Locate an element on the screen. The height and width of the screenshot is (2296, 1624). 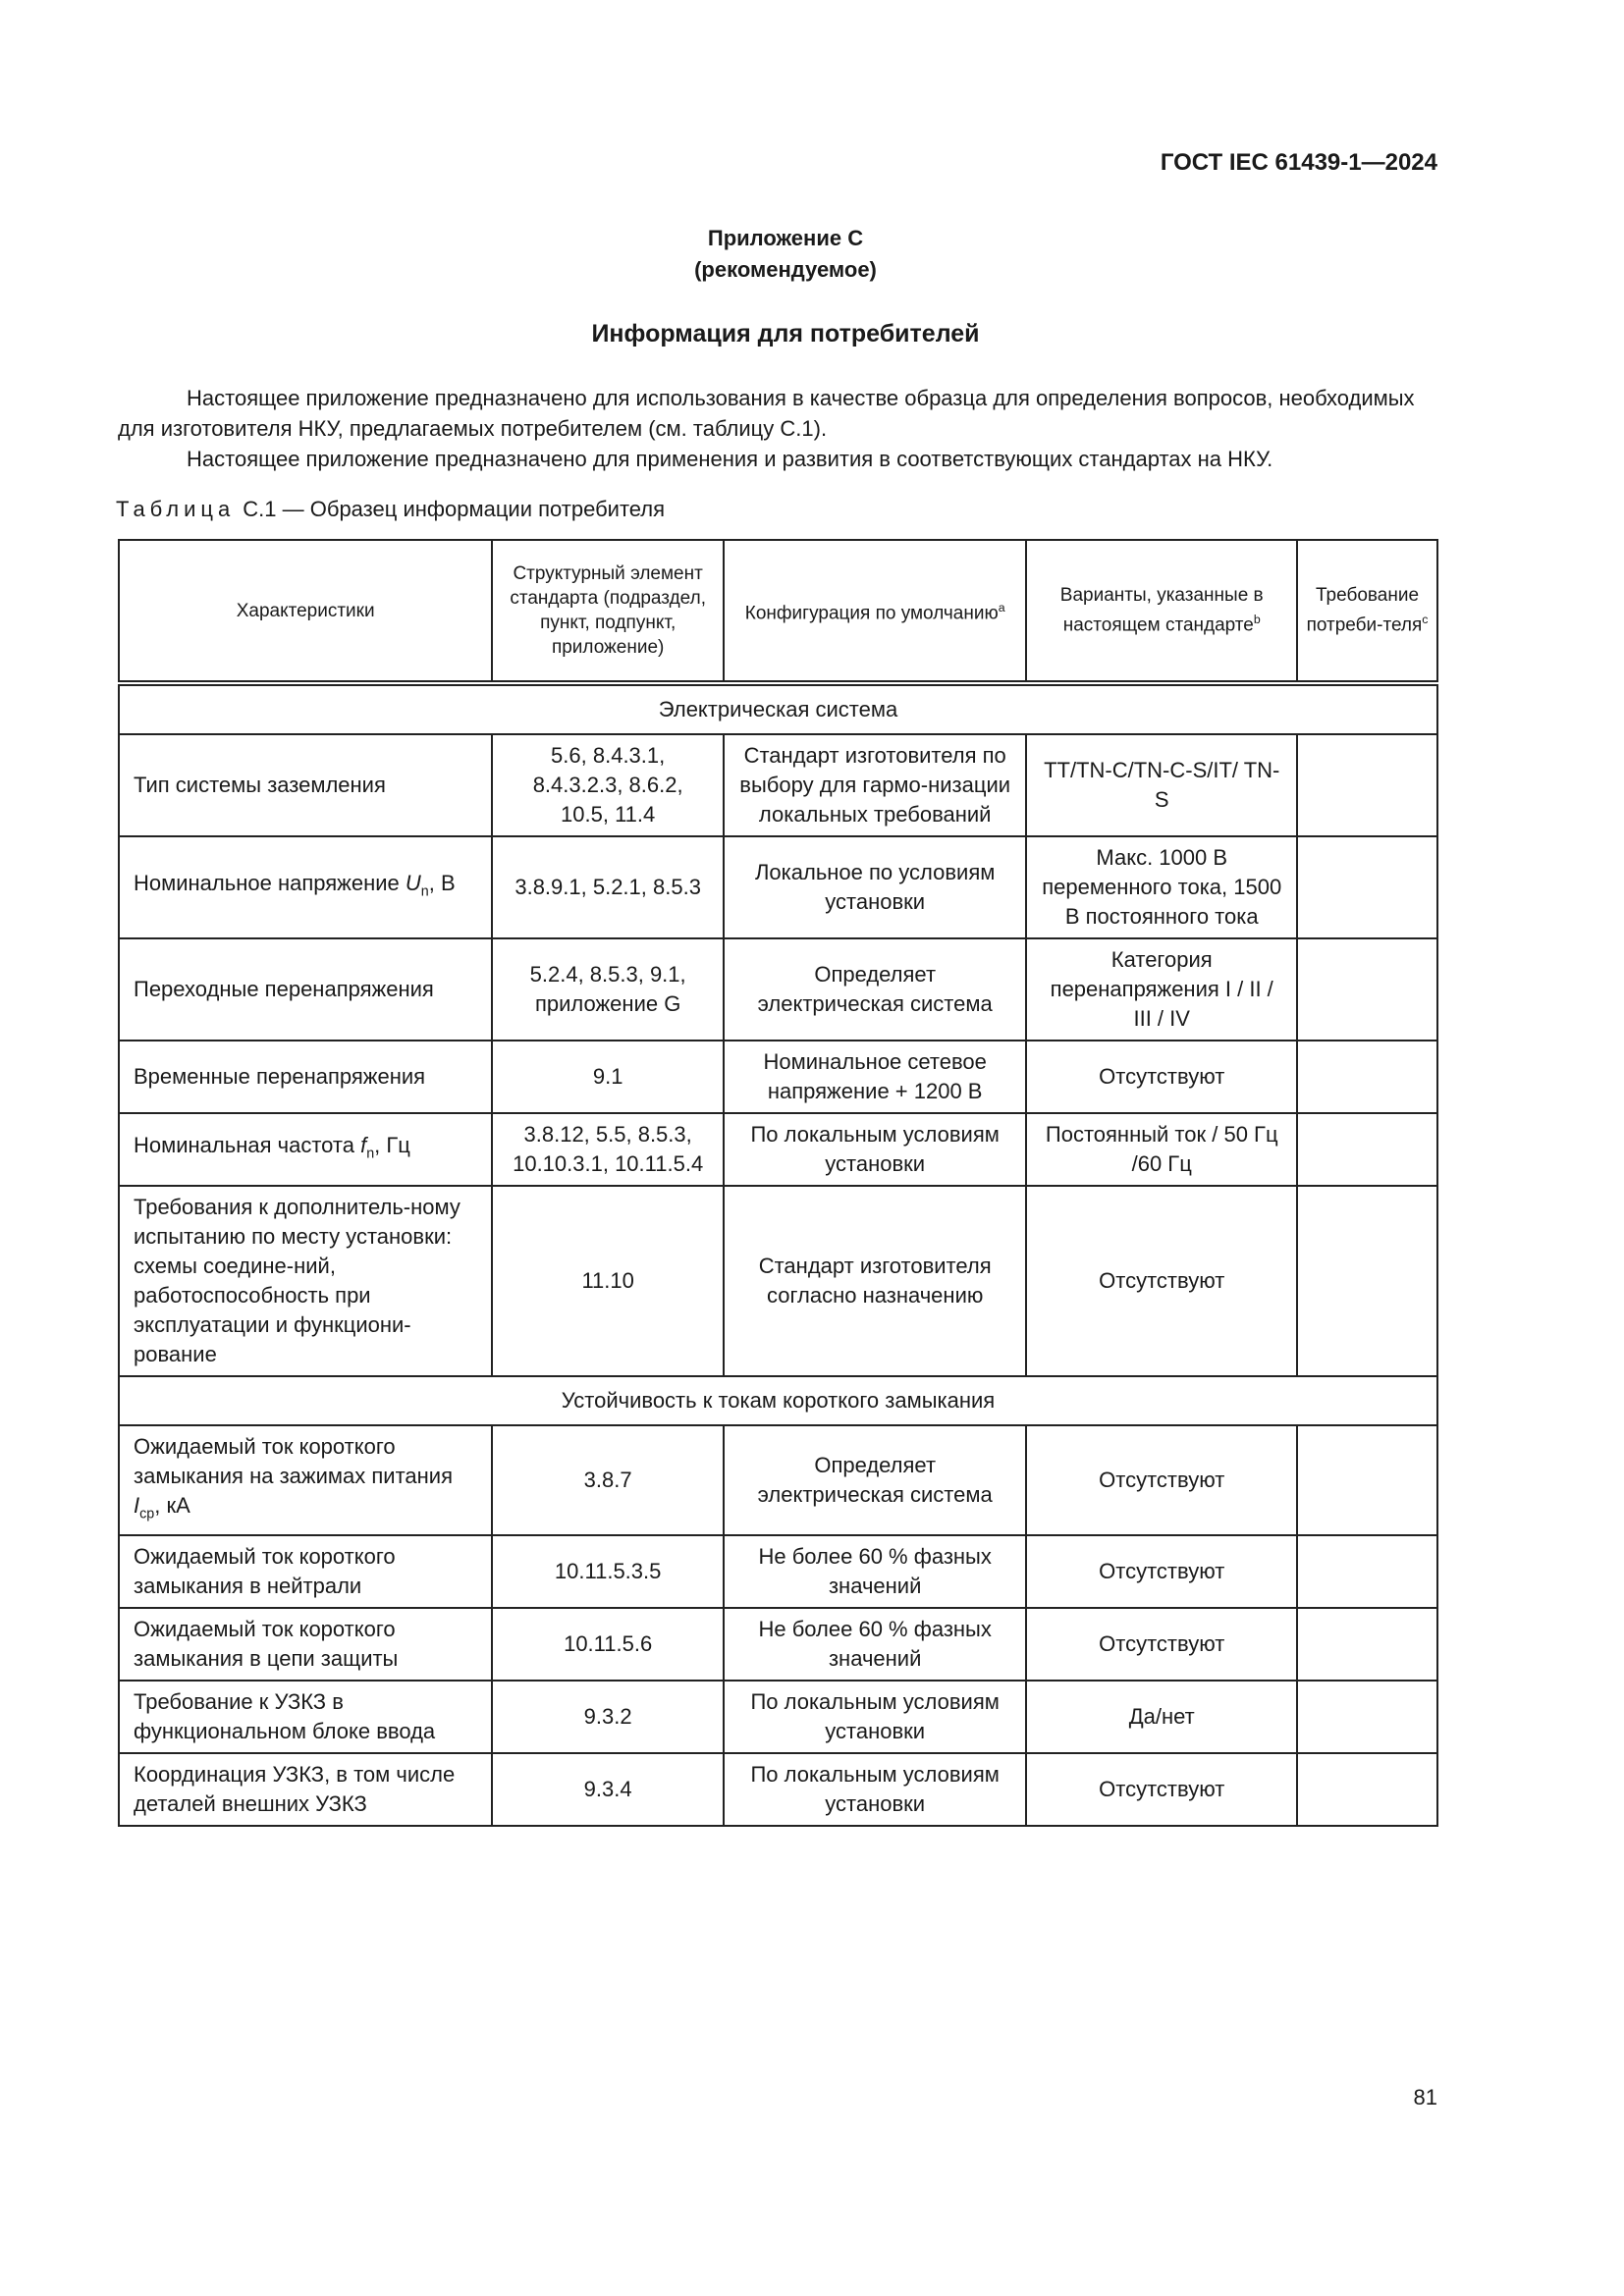
text-run: U is located at coordinates (413, 882).